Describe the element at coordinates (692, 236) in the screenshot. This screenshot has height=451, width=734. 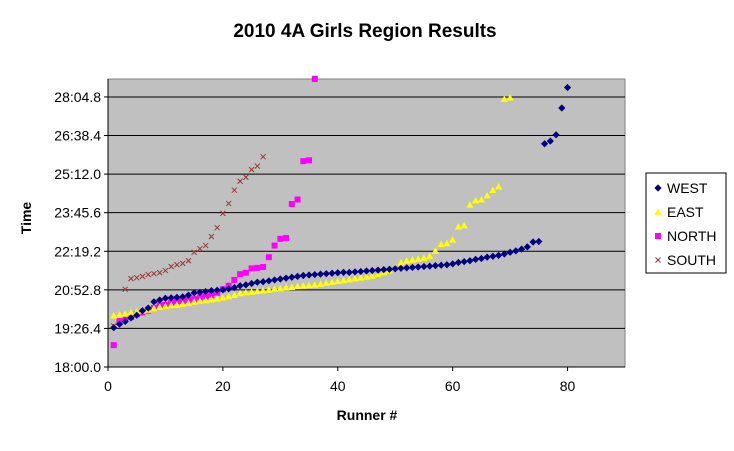
I see `legend-label-north: NORTH` at that location.